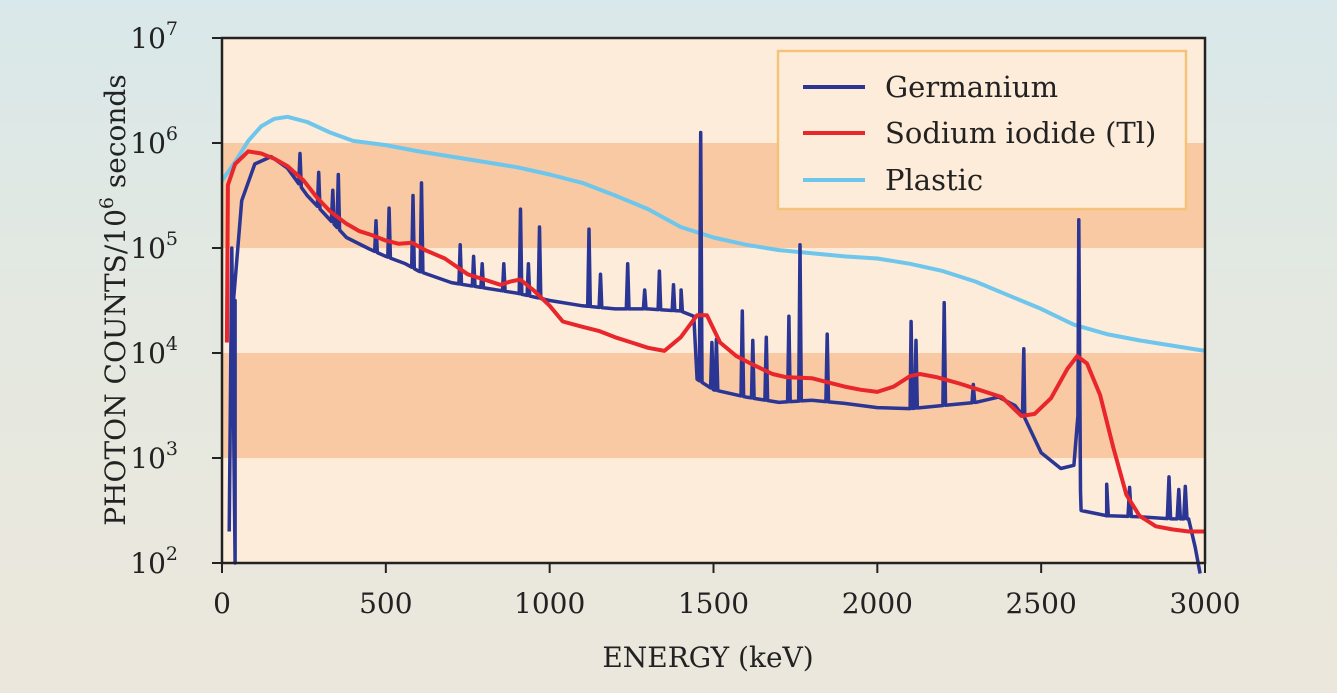 This screenshot has width=1337, height=693. Describe the element at coordinates (154, 561) in the screenshot. I see `y-tick-label-2: 10²` at that location.